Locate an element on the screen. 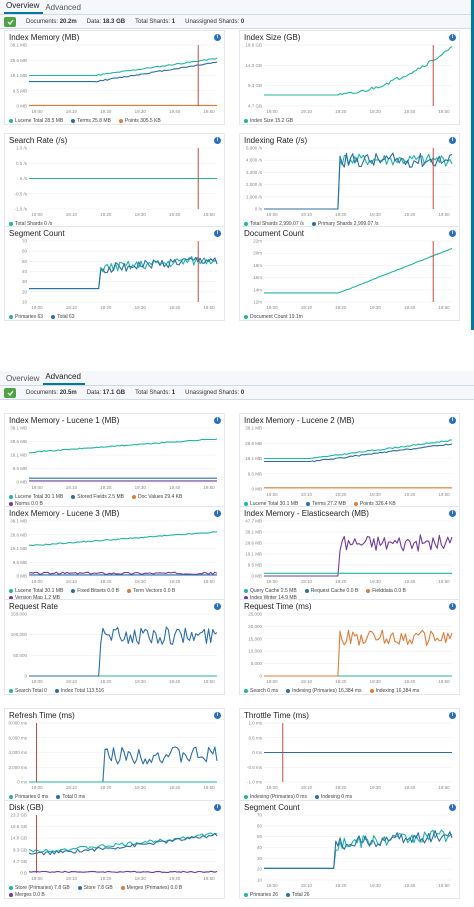 The image size is (474, 907). legend-item: Merges (Primaries) 0.0 B is located at coordinates (151, 888).